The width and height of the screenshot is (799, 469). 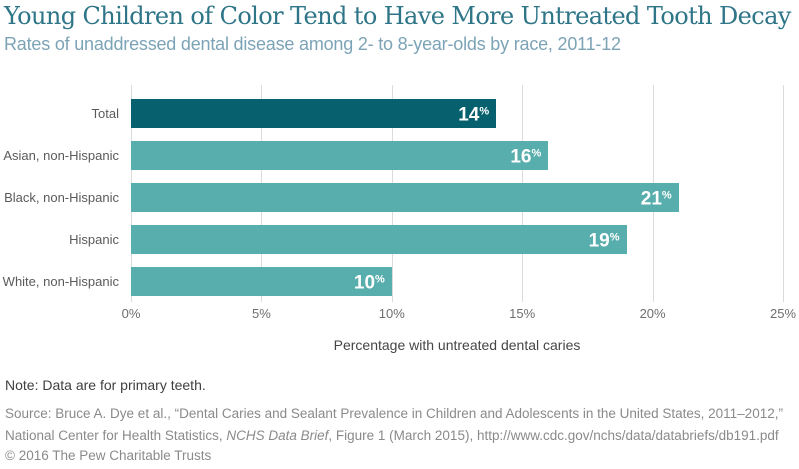 What do you see at coordinates (277, 435) in the screenshot?
I see `source-publication: NCHS Data Brief` at bounding box center [277, 435].